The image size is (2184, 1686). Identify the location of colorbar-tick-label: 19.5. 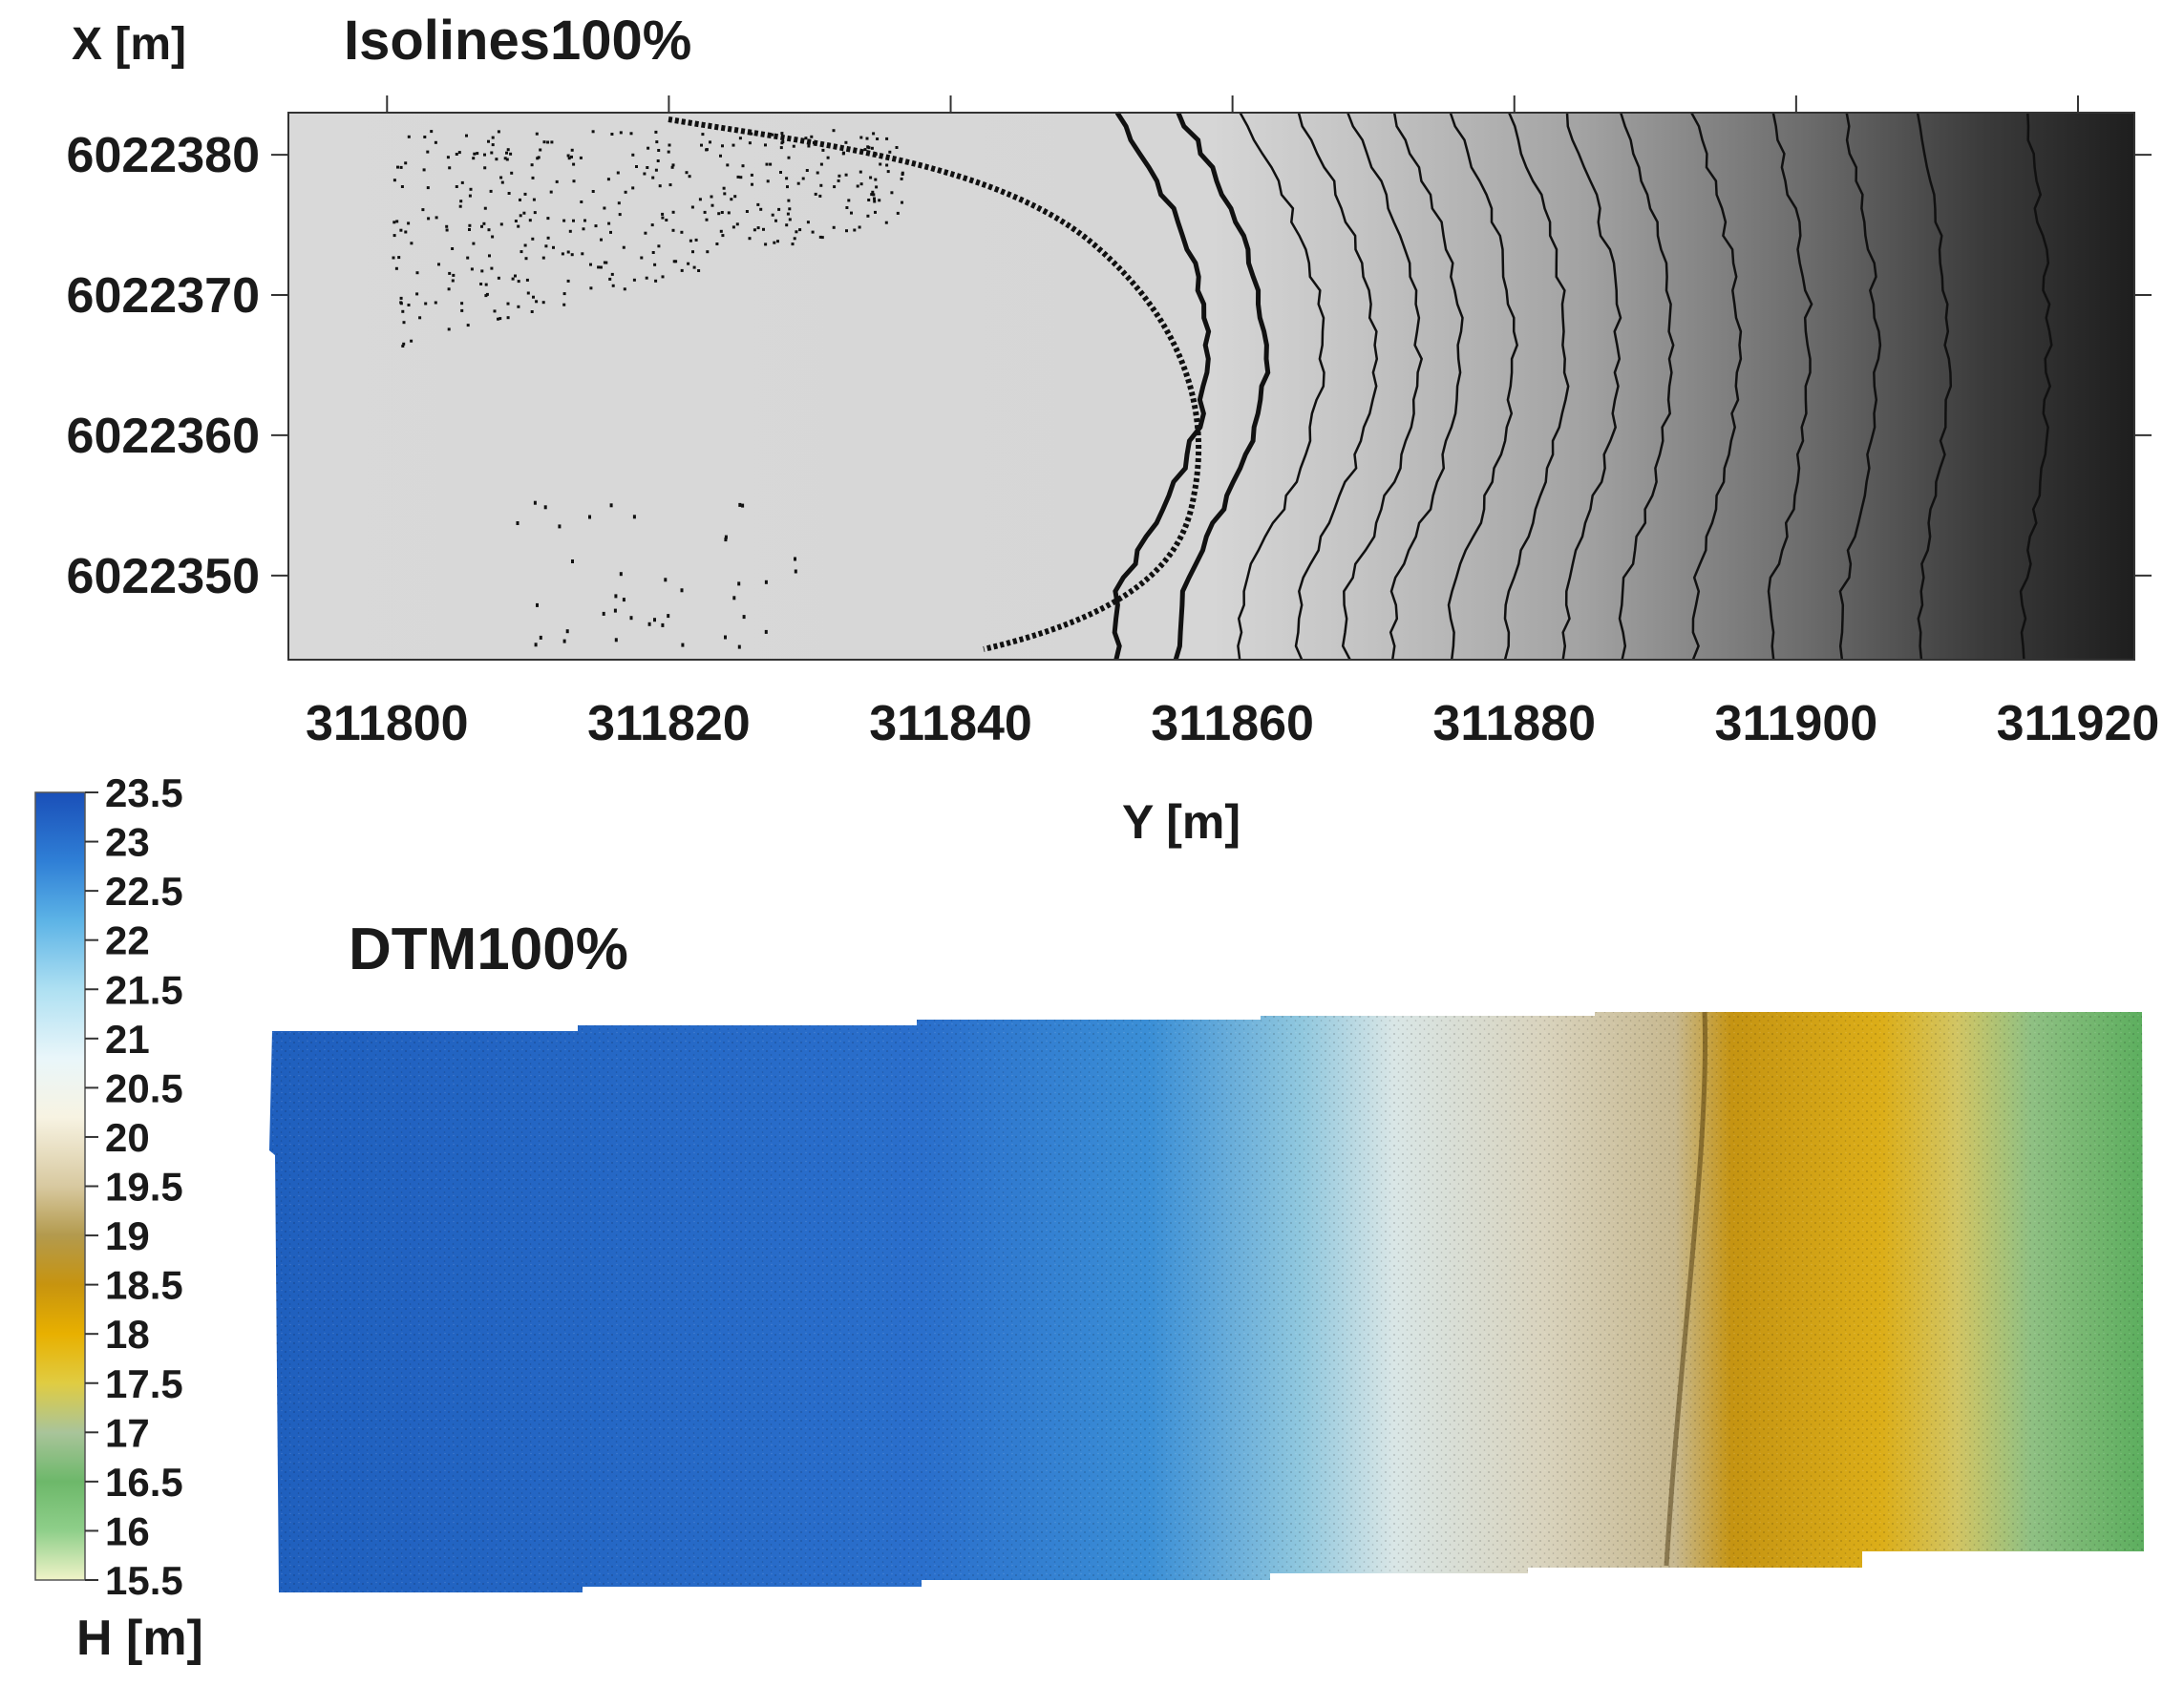
(144, 1187).